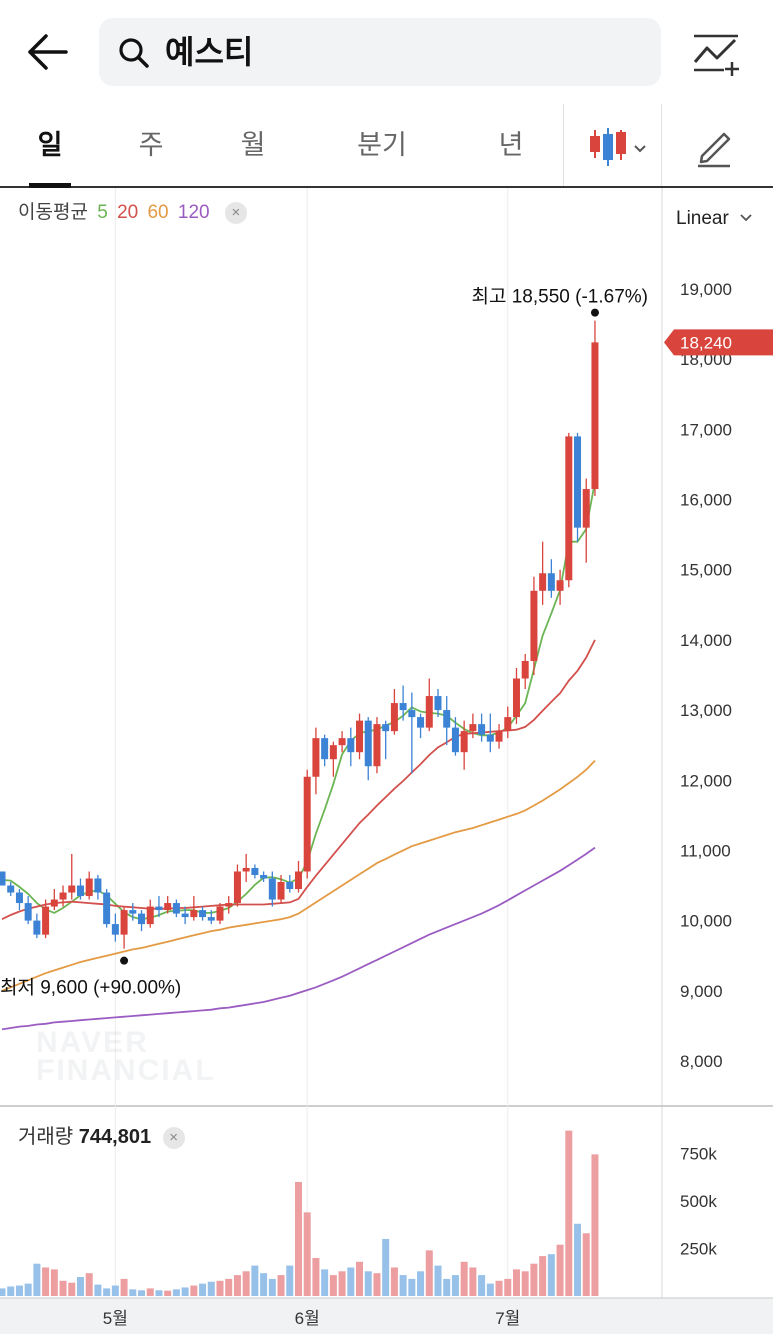 This screenshot has width=773, height=1334. I want to click on ma60-label: 60, so click(158, 212).